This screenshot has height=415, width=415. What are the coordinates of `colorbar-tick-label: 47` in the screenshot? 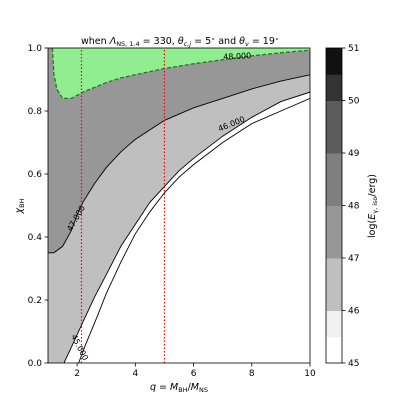 It's located at (353, 259).